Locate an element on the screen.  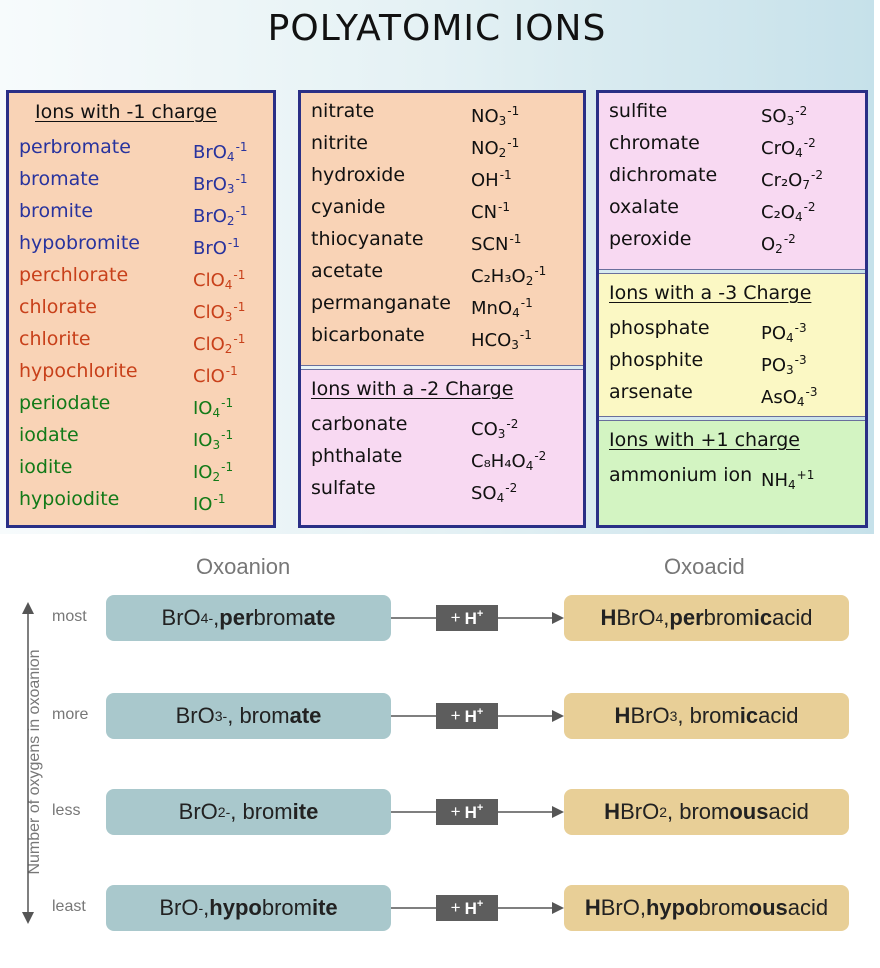
ion-formula: C₈H₄O4-2 is located at coordinates (509, 461).